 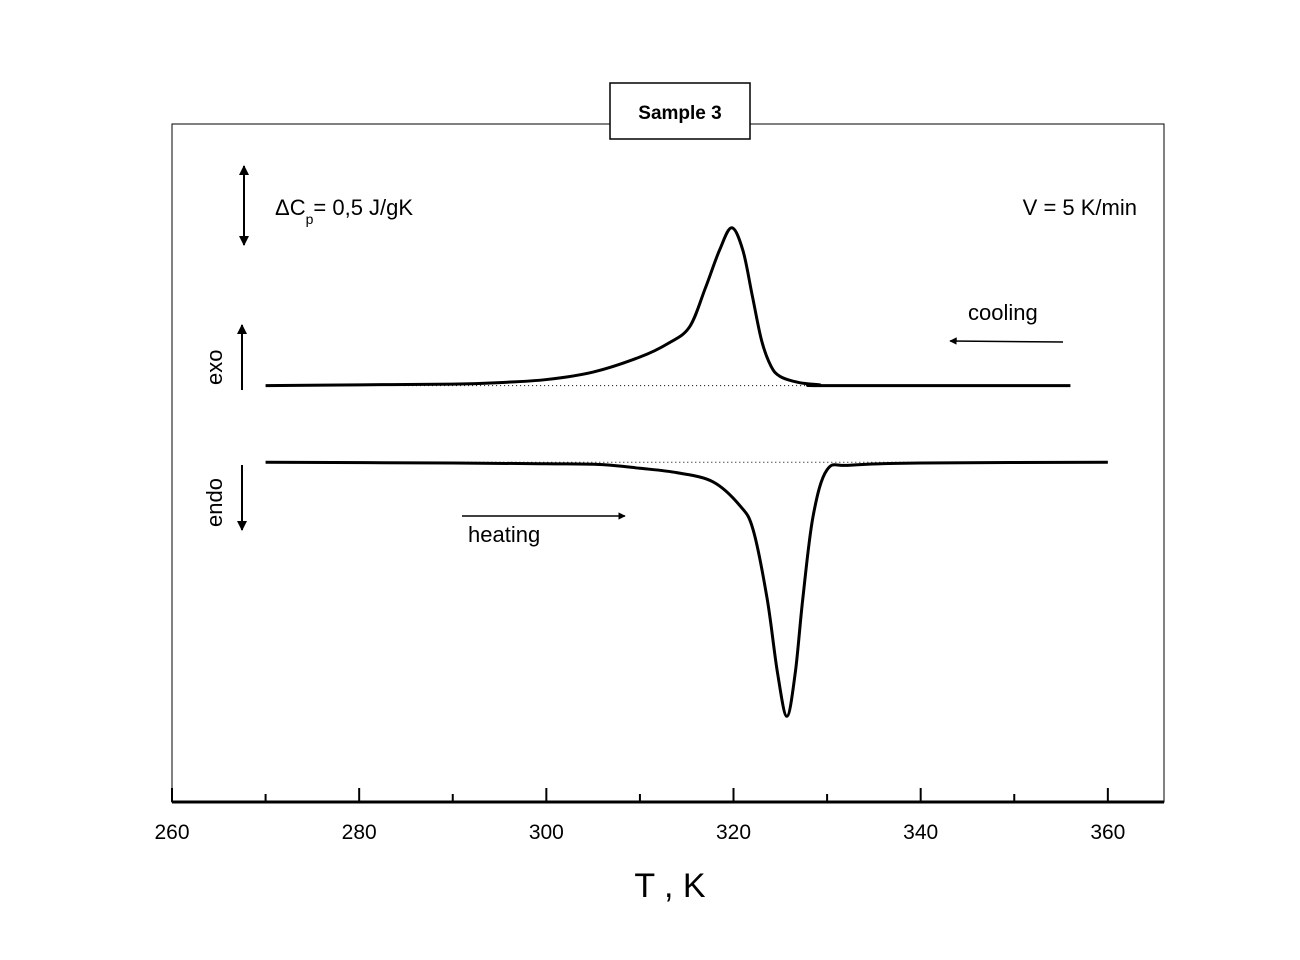 What do you see at coordinates (920, 832) in the screenshot?
I see `x-tick-label: 340` at bounding box center [920, 832].